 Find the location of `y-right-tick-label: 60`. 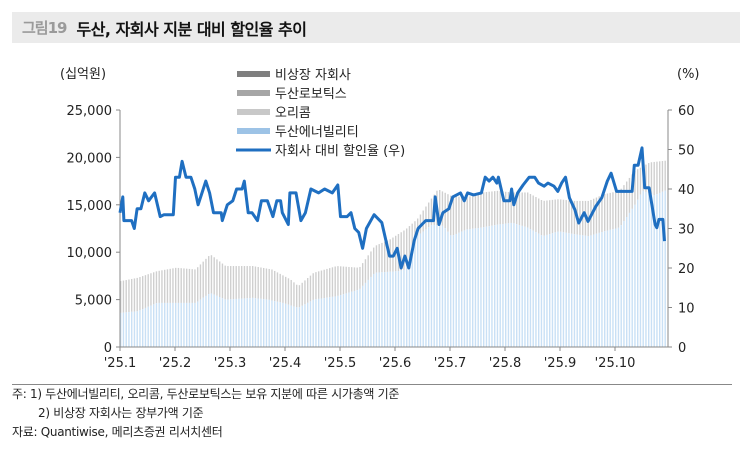

y-right-tick-label: 60 is located at coordinates (686, 111).